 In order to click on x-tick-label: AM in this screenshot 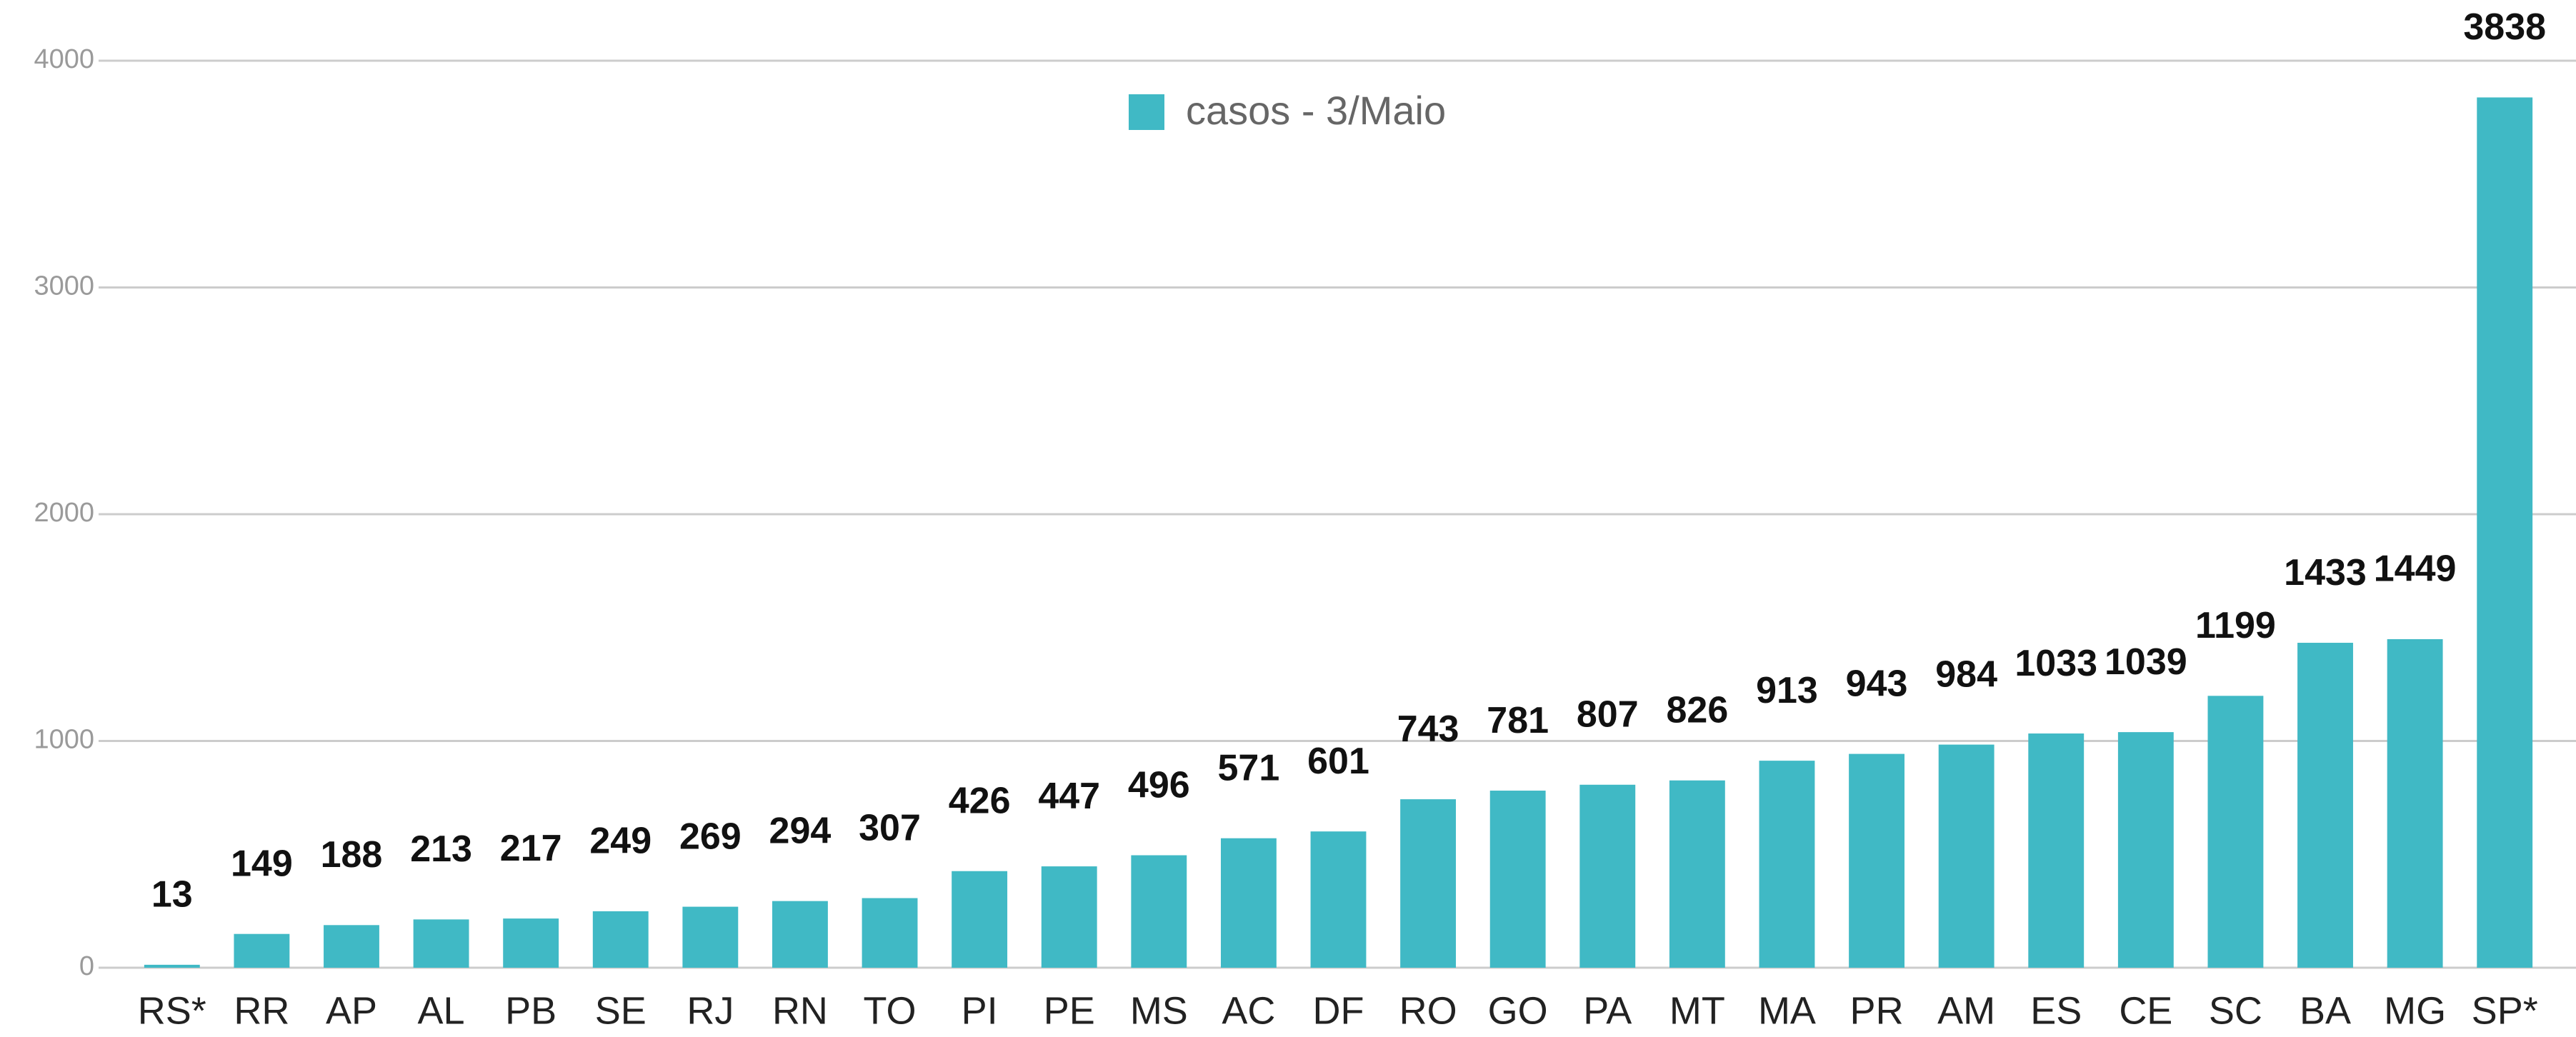, I will do `click(1966, 1010)`.